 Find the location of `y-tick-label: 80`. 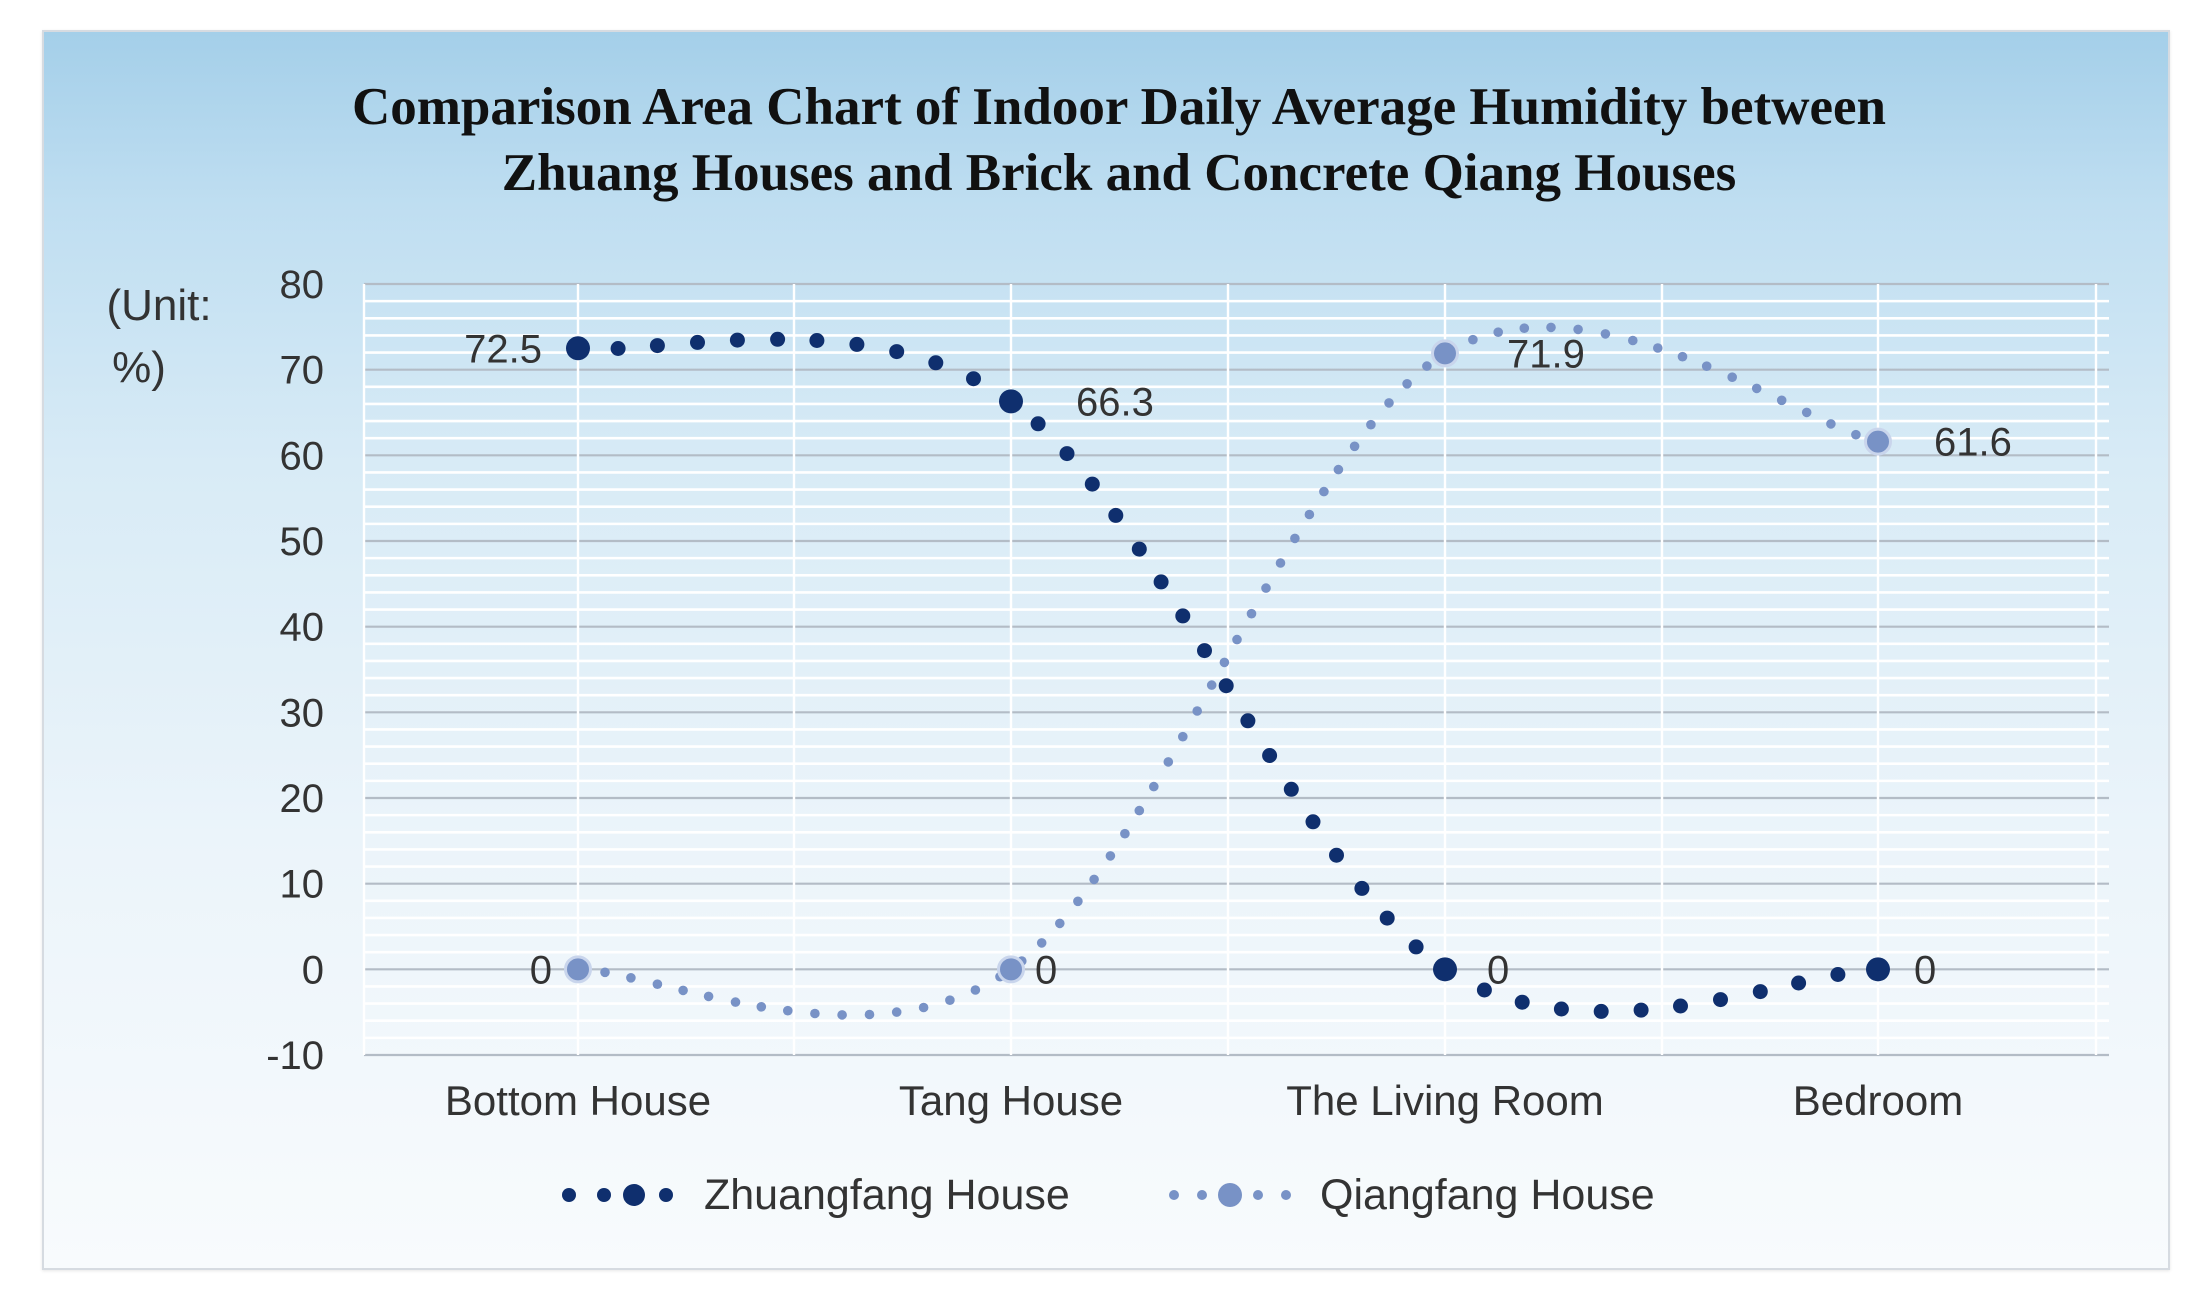

y-tick-label: 80 is located at coordinates (302, 285).